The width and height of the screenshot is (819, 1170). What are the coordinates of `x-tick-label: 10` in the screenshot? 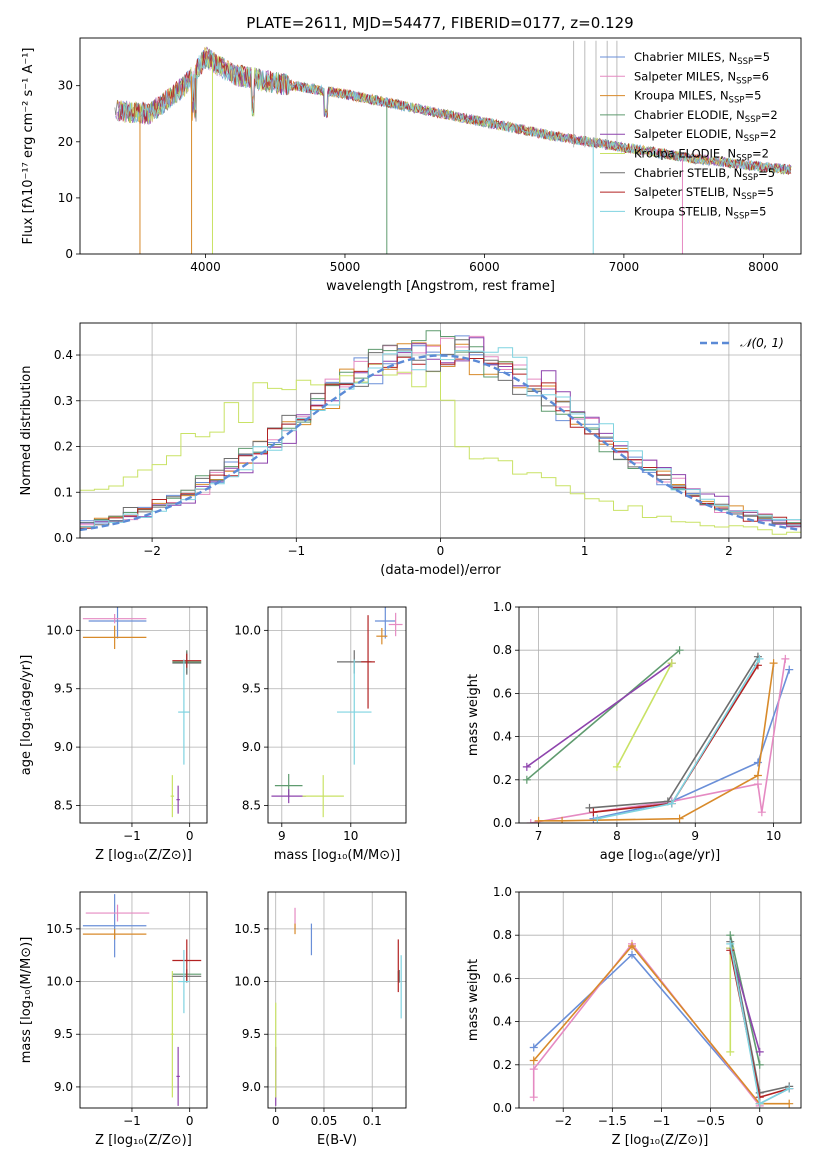 It's located at (773, 836).